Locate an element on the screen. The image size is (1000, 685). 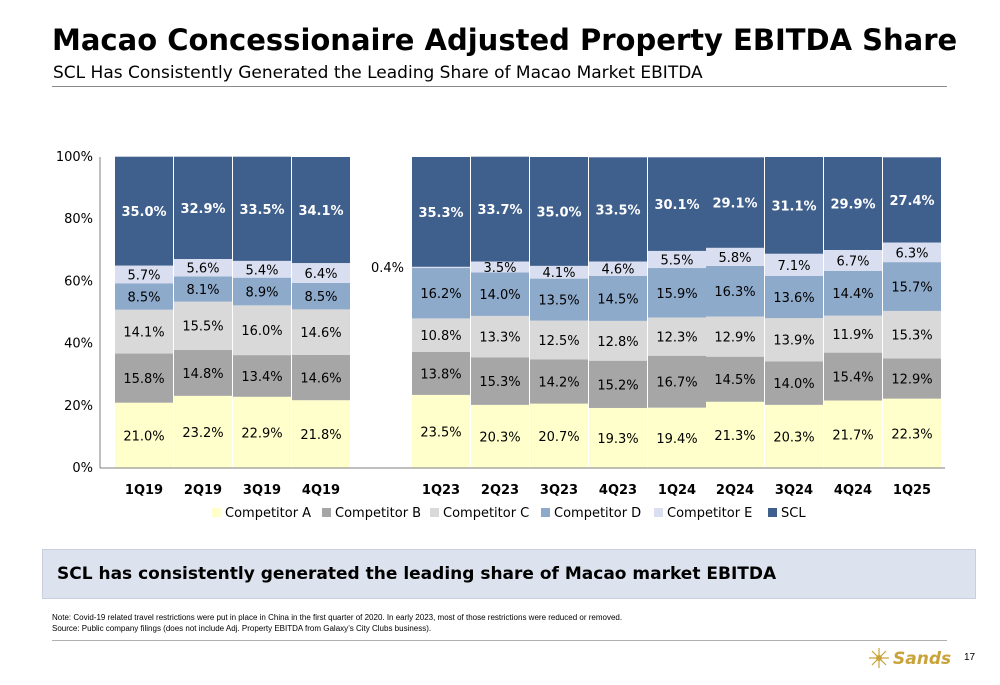
data-label: 6.7% is located at coordinates (852, 261).